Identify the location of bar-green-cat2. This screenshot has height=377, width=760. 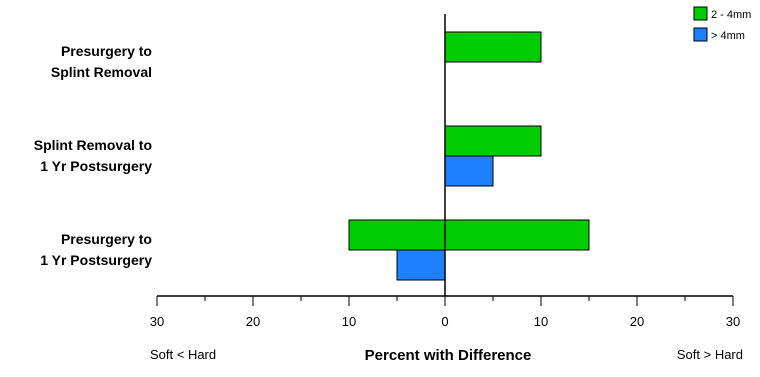
(493, 141).